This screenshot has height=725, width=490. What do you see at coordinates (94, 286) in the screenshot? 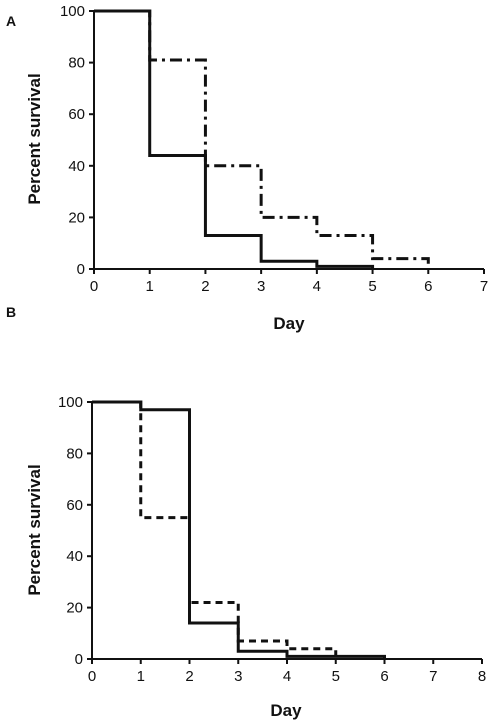
I see `panel-a-x-tick-label: 0` at bounding box center [94, 286].